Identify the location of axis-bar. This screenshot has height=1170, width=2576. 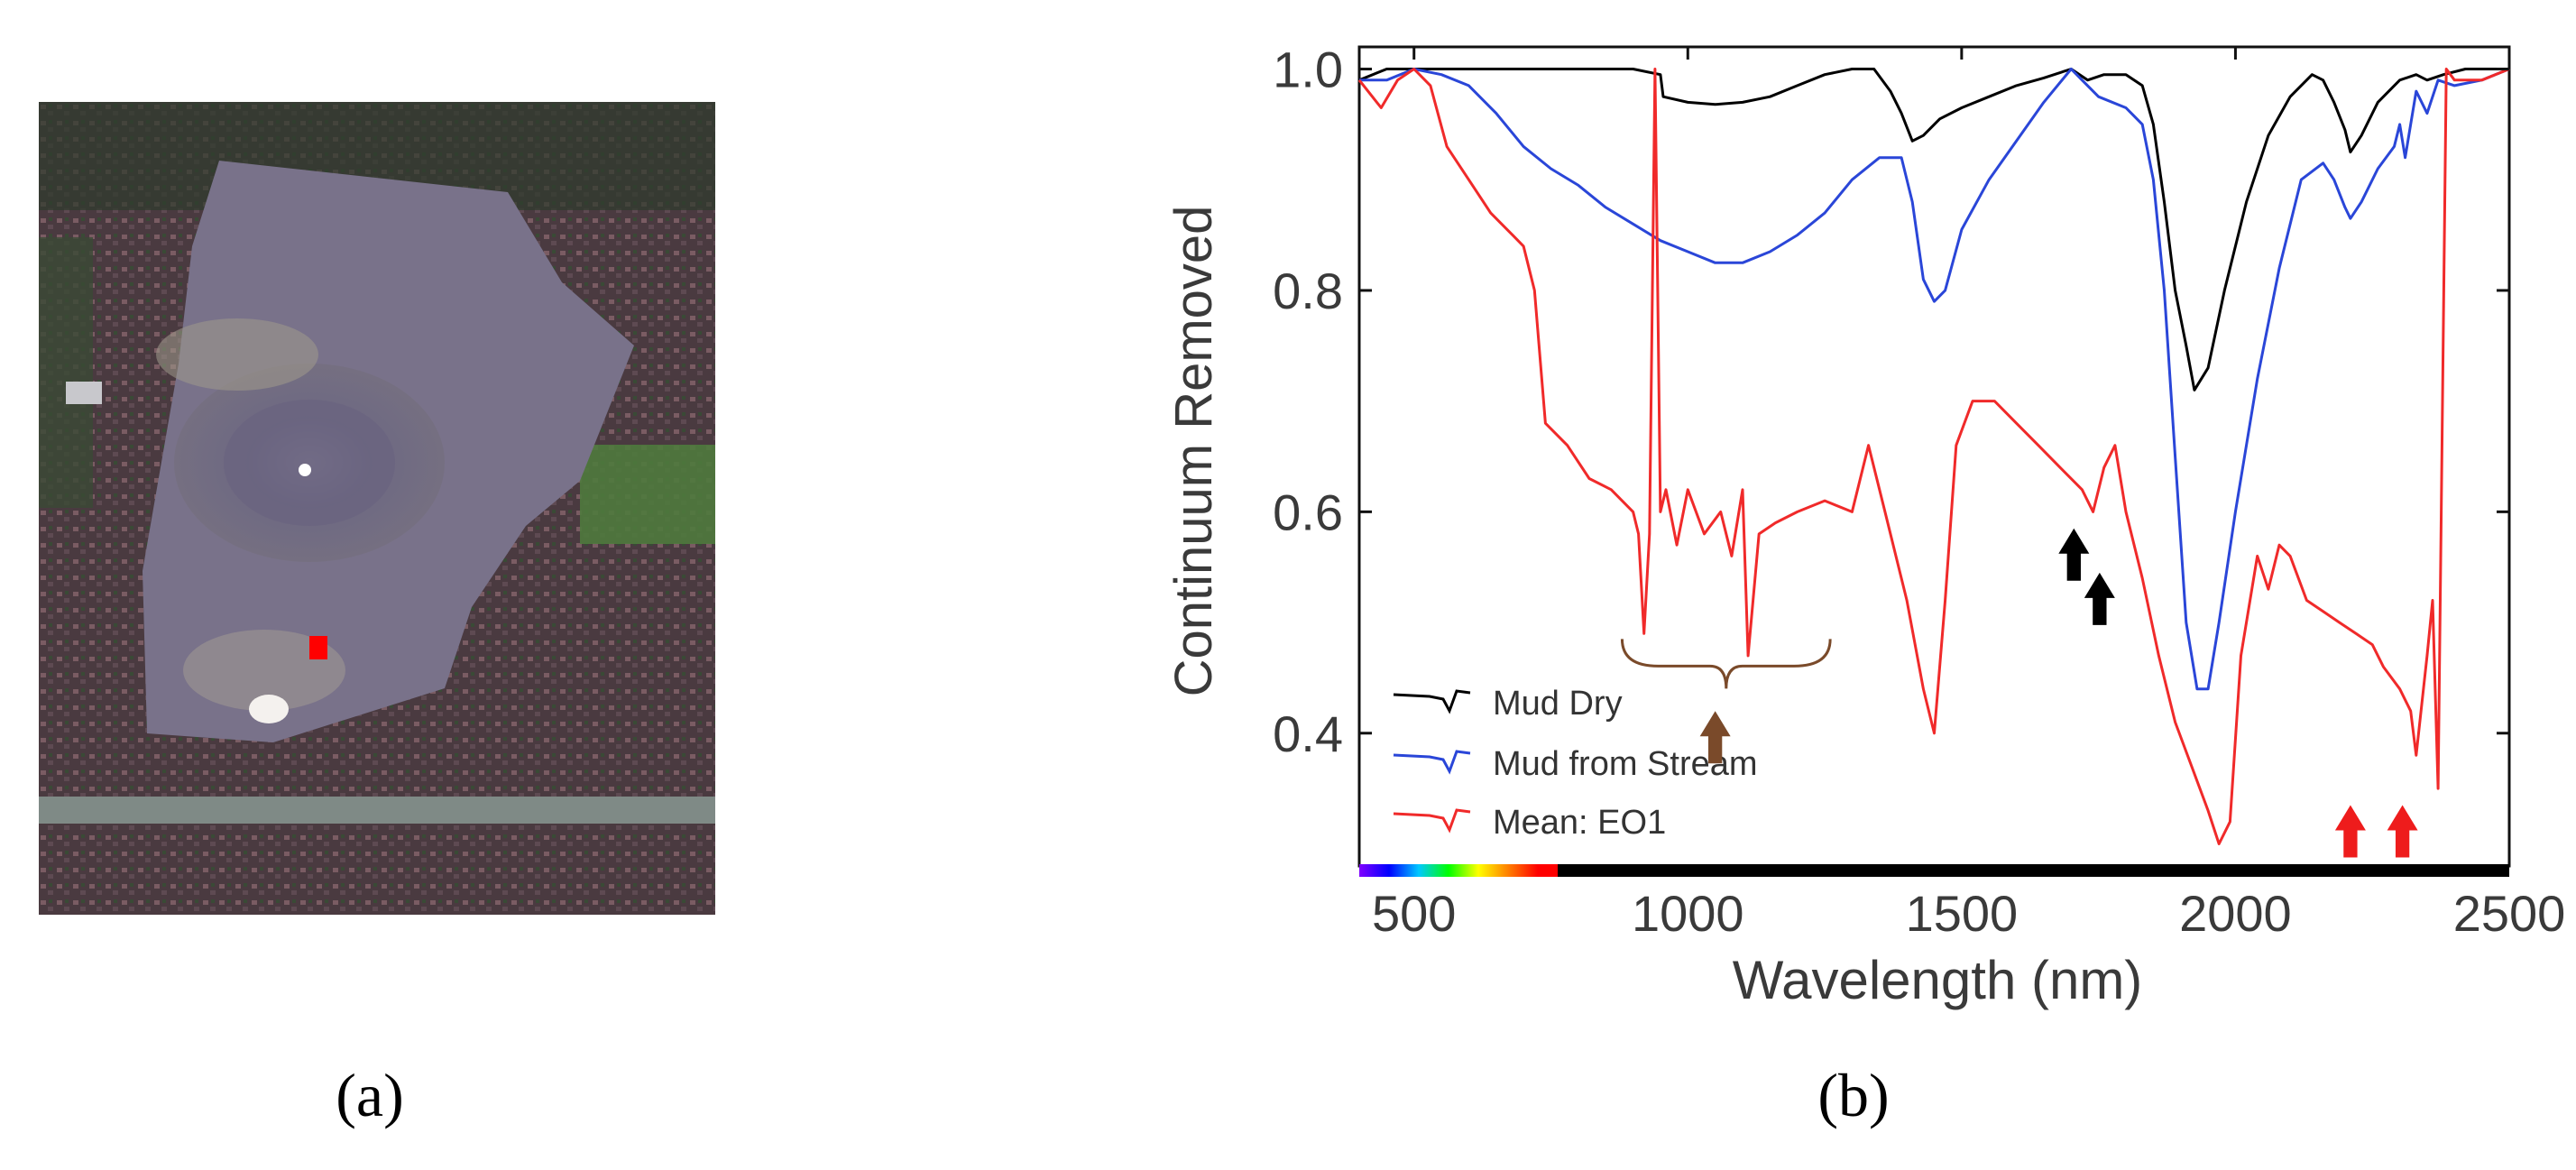
(1934, 870).